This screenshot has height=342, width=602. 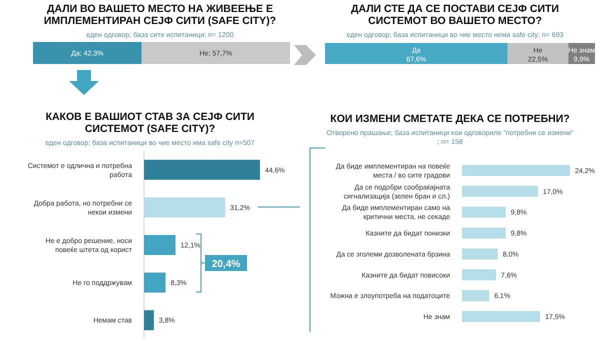 I want to click on chart-title: ДАЛИ ВО ВАШЕТО МЕСТО НА ЖИВЕЕЊЕ Е ИМПЛЕМЕНТИРАН СЕЈФ СИТИ (SAFE CITY)?, so click(x=160, y=15).